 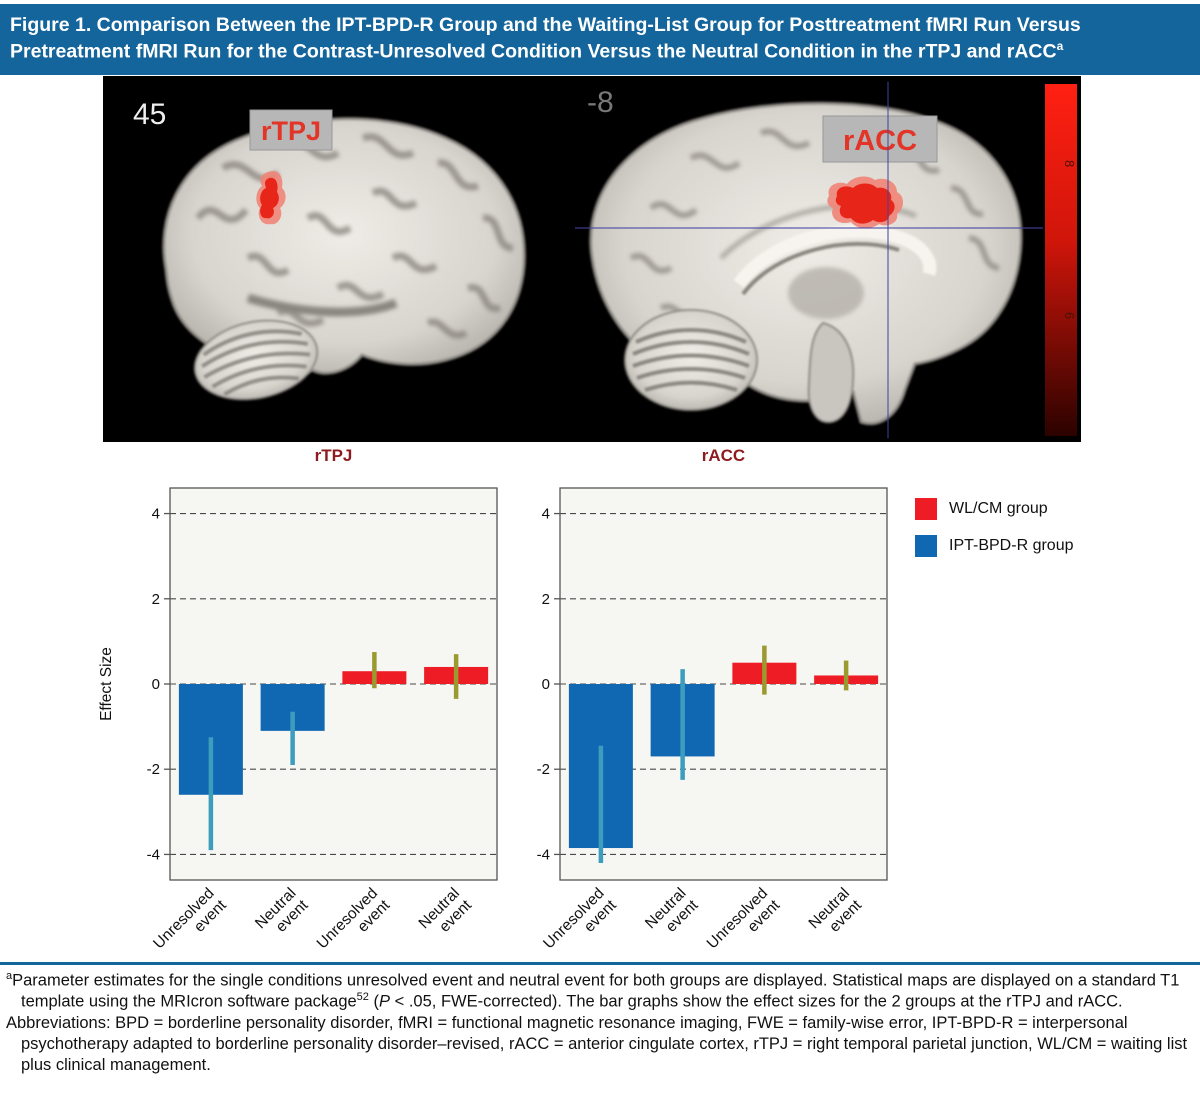 I want to click on legend-label-wlcm: WL/CM group, so click(x=998, y=508).